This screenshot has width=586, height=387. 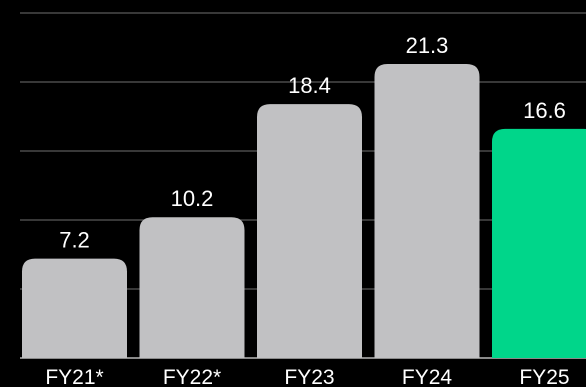 What do you see at coordinates (74, 308) in the screenshot?
I see `bar-fy21` at bounding box center [74, 308].